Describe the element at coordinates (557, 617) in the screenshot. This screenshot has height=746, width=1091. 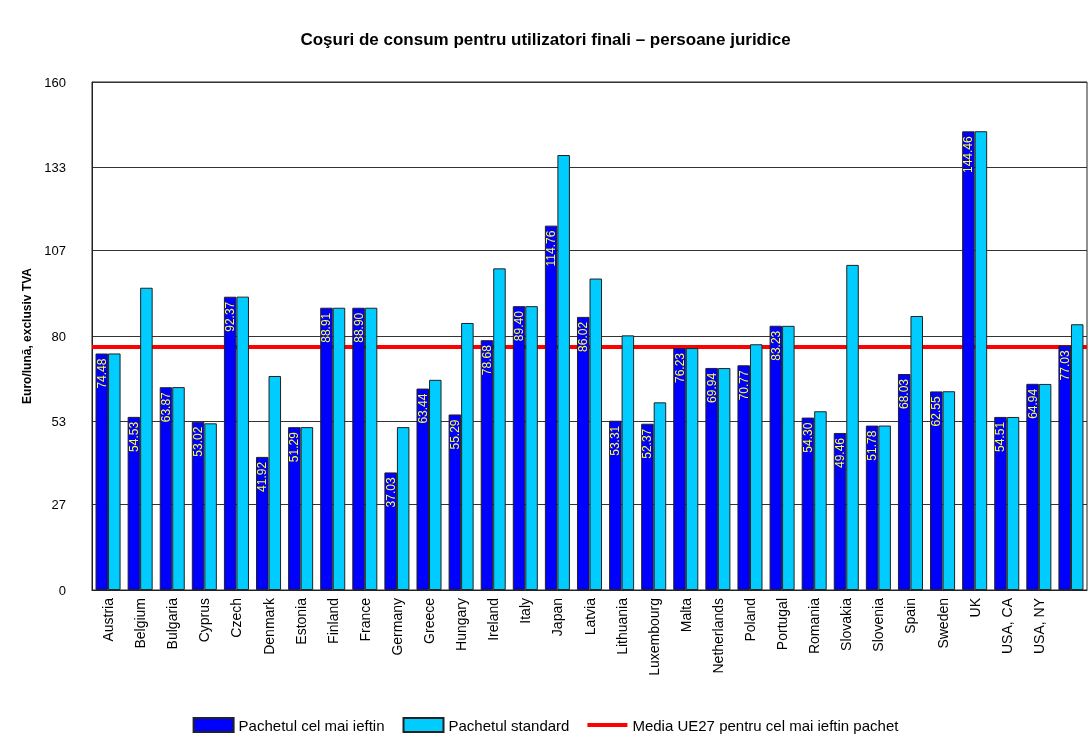
I see `x-tick-label: Japan` at that location.